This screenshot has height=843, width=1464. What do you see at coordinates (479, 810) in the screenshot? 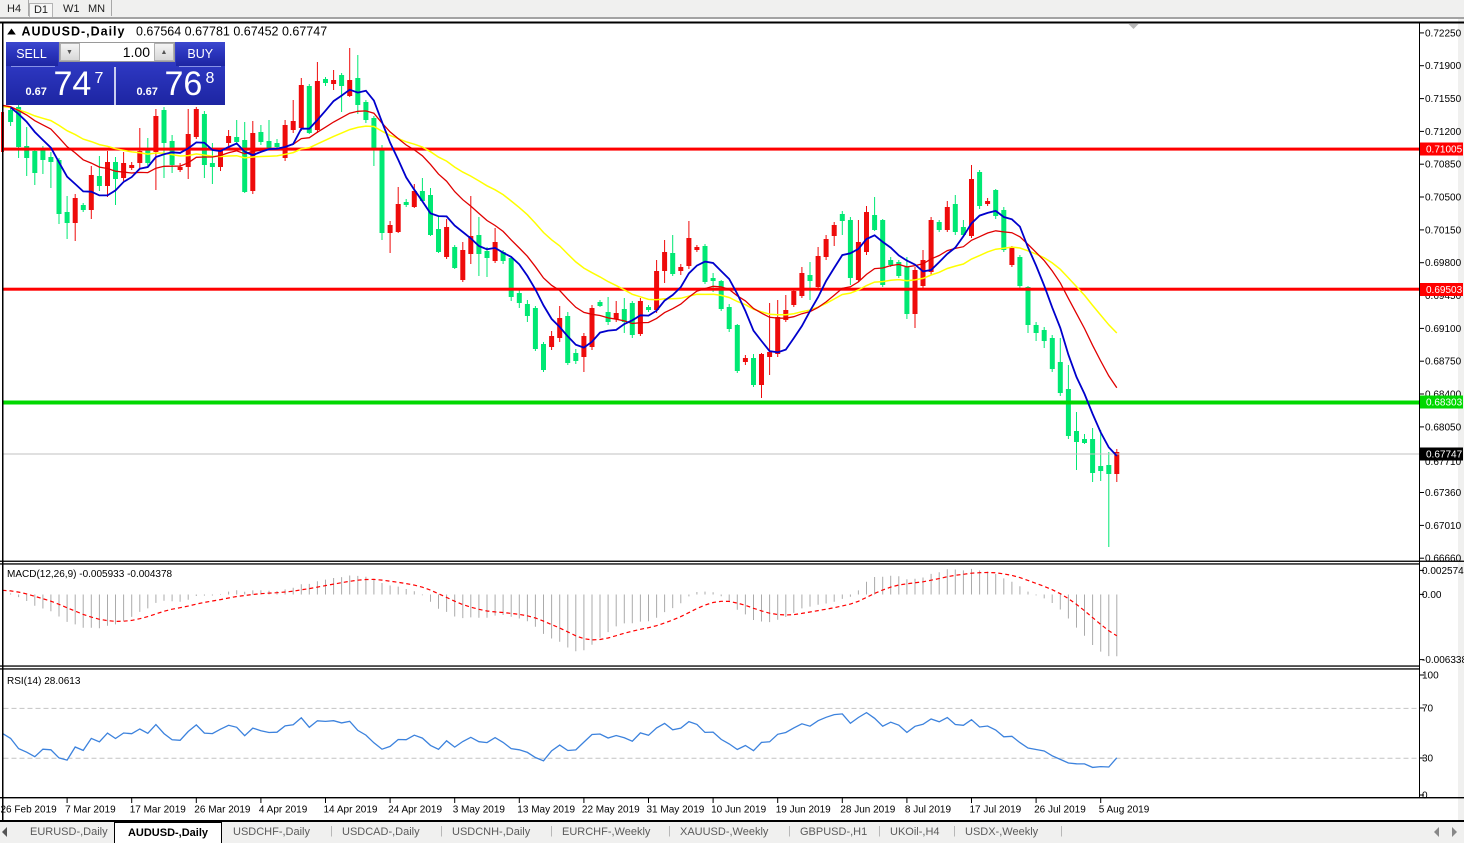
I see `svg-text: 3 May 2019` at bounding box center [479, 810].